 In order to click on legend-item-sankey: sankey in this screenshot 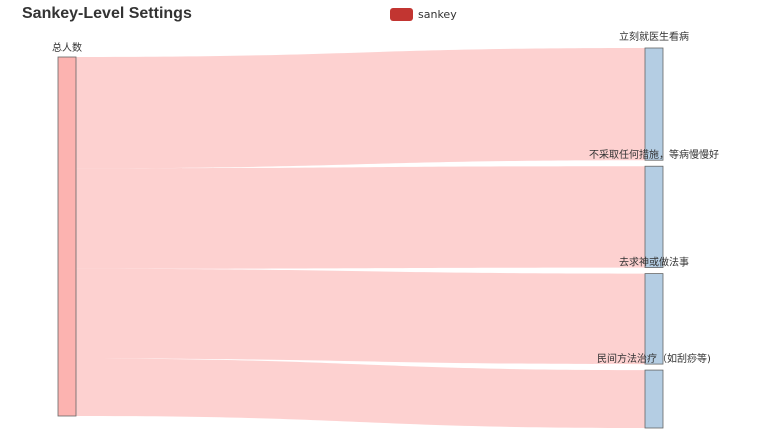, I will do `click(423, 14)`.